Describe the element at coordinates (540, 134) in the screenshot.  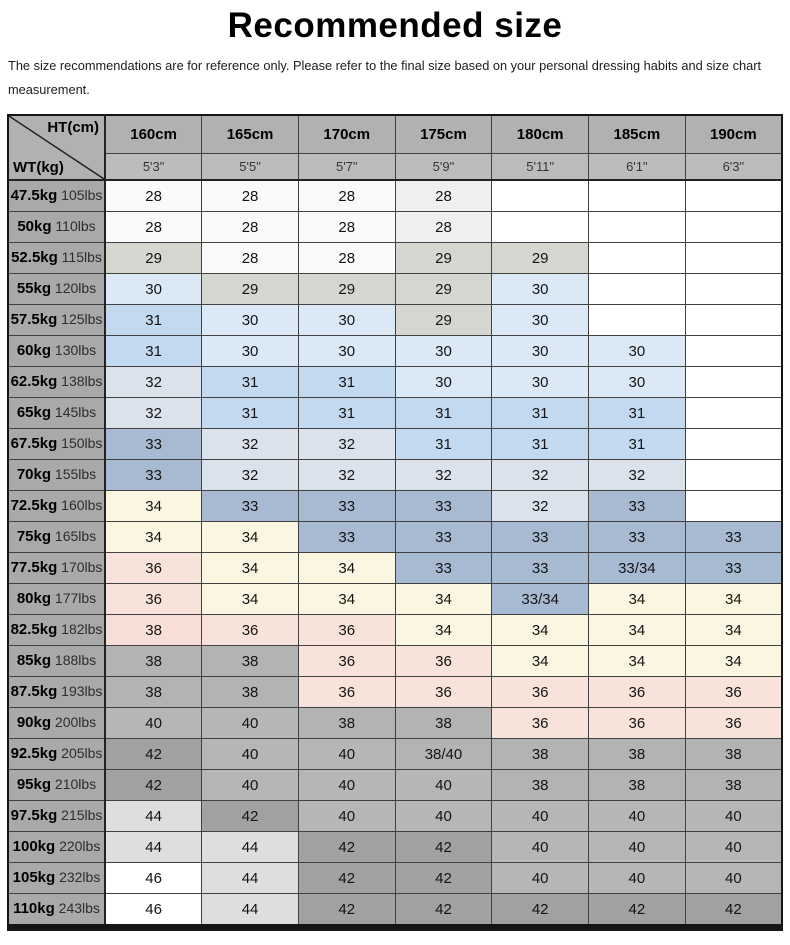
I see `col-header-180cm: 180cm` at that location.